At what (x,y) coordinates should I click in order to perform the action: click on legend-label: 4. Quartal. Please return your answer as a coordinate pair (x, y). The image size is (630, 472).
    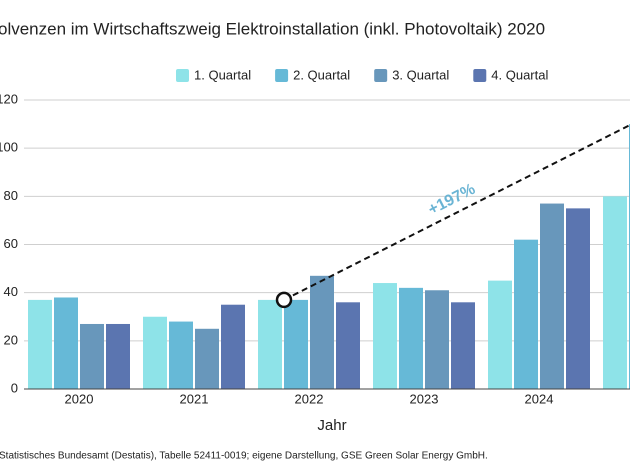
    Looking at the image, I should click on (519, 74).